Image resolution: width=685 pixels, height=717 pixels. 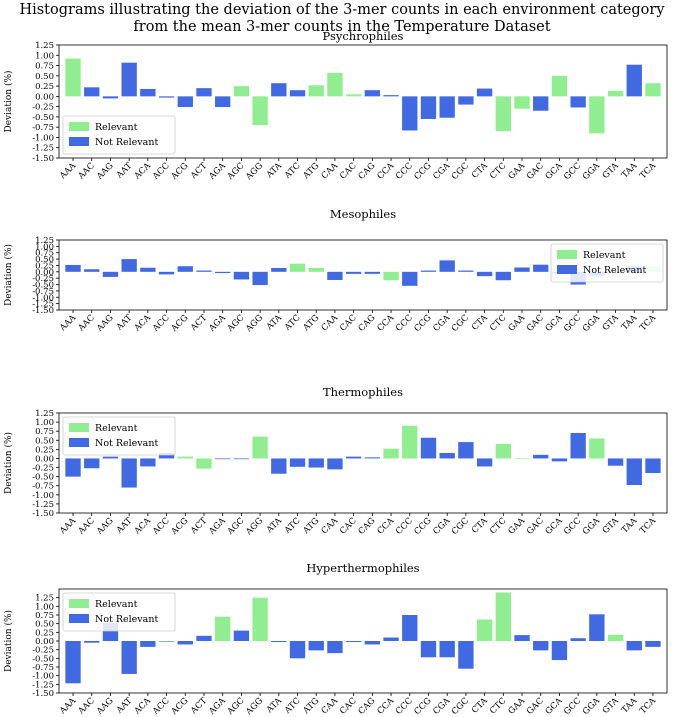 I want to click on bar-ccc, so click(x=410, y=628).